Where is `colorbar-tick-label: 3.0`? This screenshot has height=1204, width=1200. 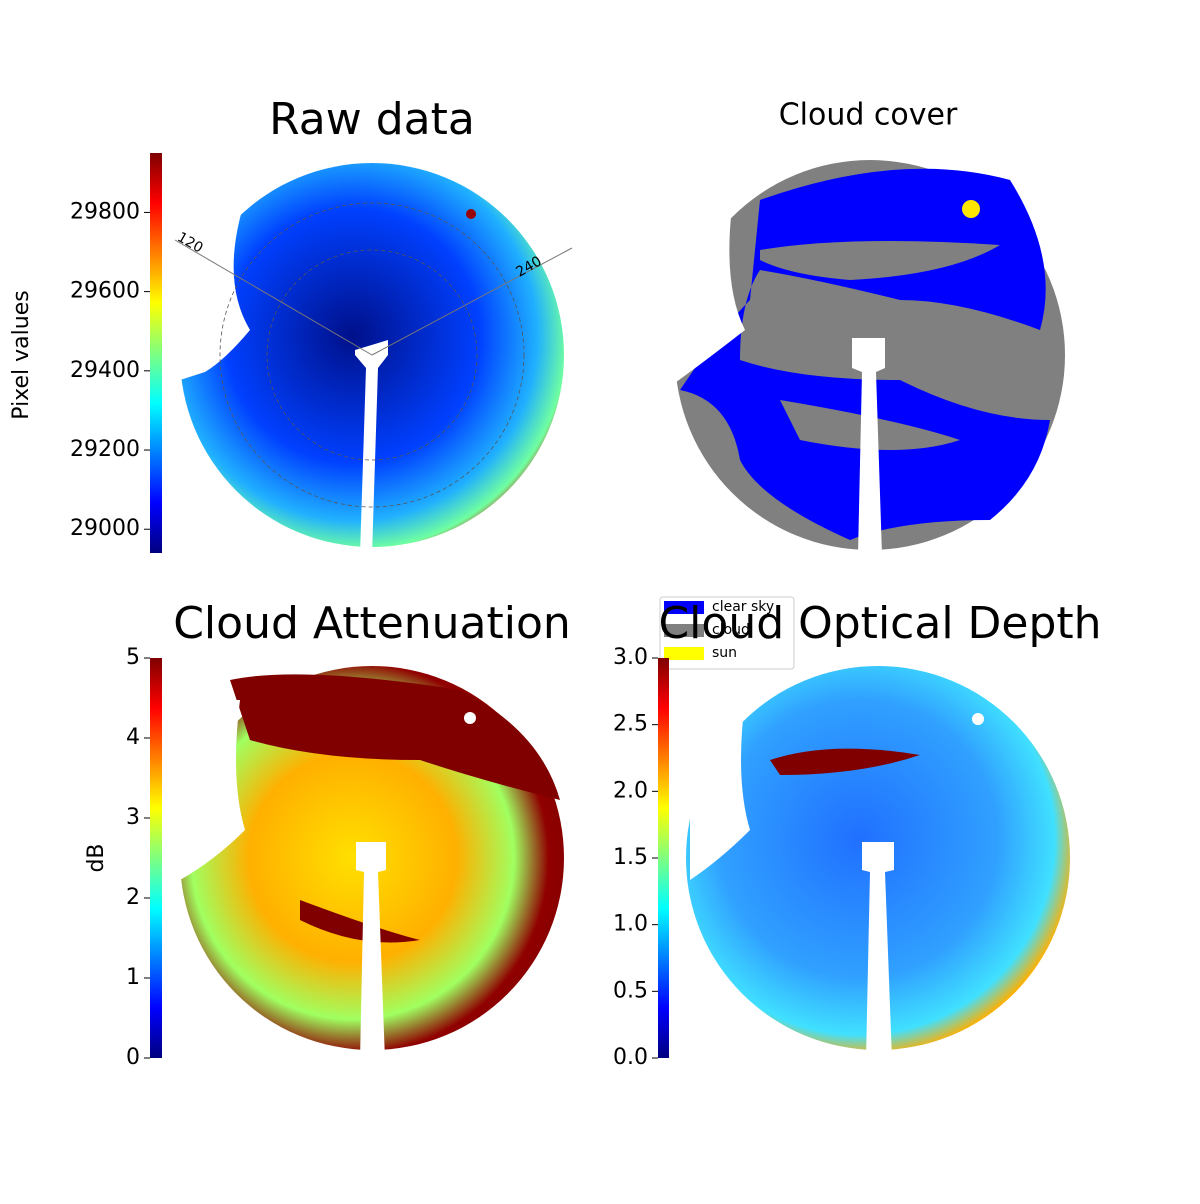 colorbar-tick-label: 3.0 is located at coordinates (630, 657).